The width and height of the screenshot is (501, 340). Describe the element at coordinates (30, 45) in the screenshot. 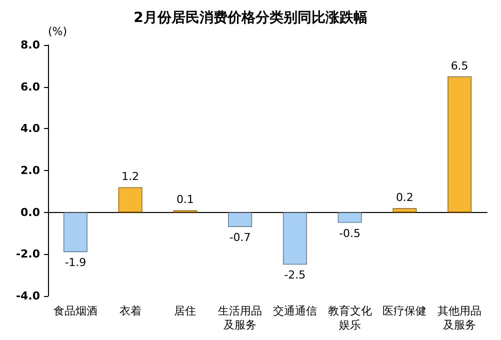

I see `y-tick-label: 8.0` at that location.